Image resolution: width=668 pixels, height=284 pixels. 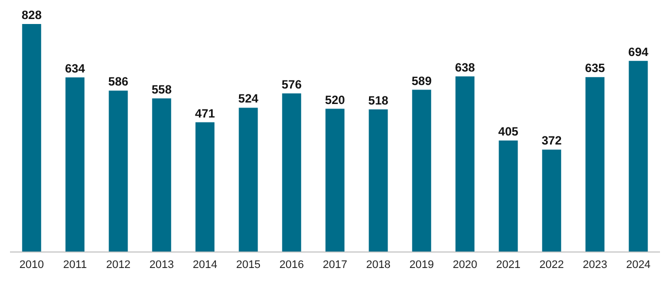 What do you see at coordinates (118, 81) in the screenshot?
I see `data-label: 586` at bounding box center [118, 81].